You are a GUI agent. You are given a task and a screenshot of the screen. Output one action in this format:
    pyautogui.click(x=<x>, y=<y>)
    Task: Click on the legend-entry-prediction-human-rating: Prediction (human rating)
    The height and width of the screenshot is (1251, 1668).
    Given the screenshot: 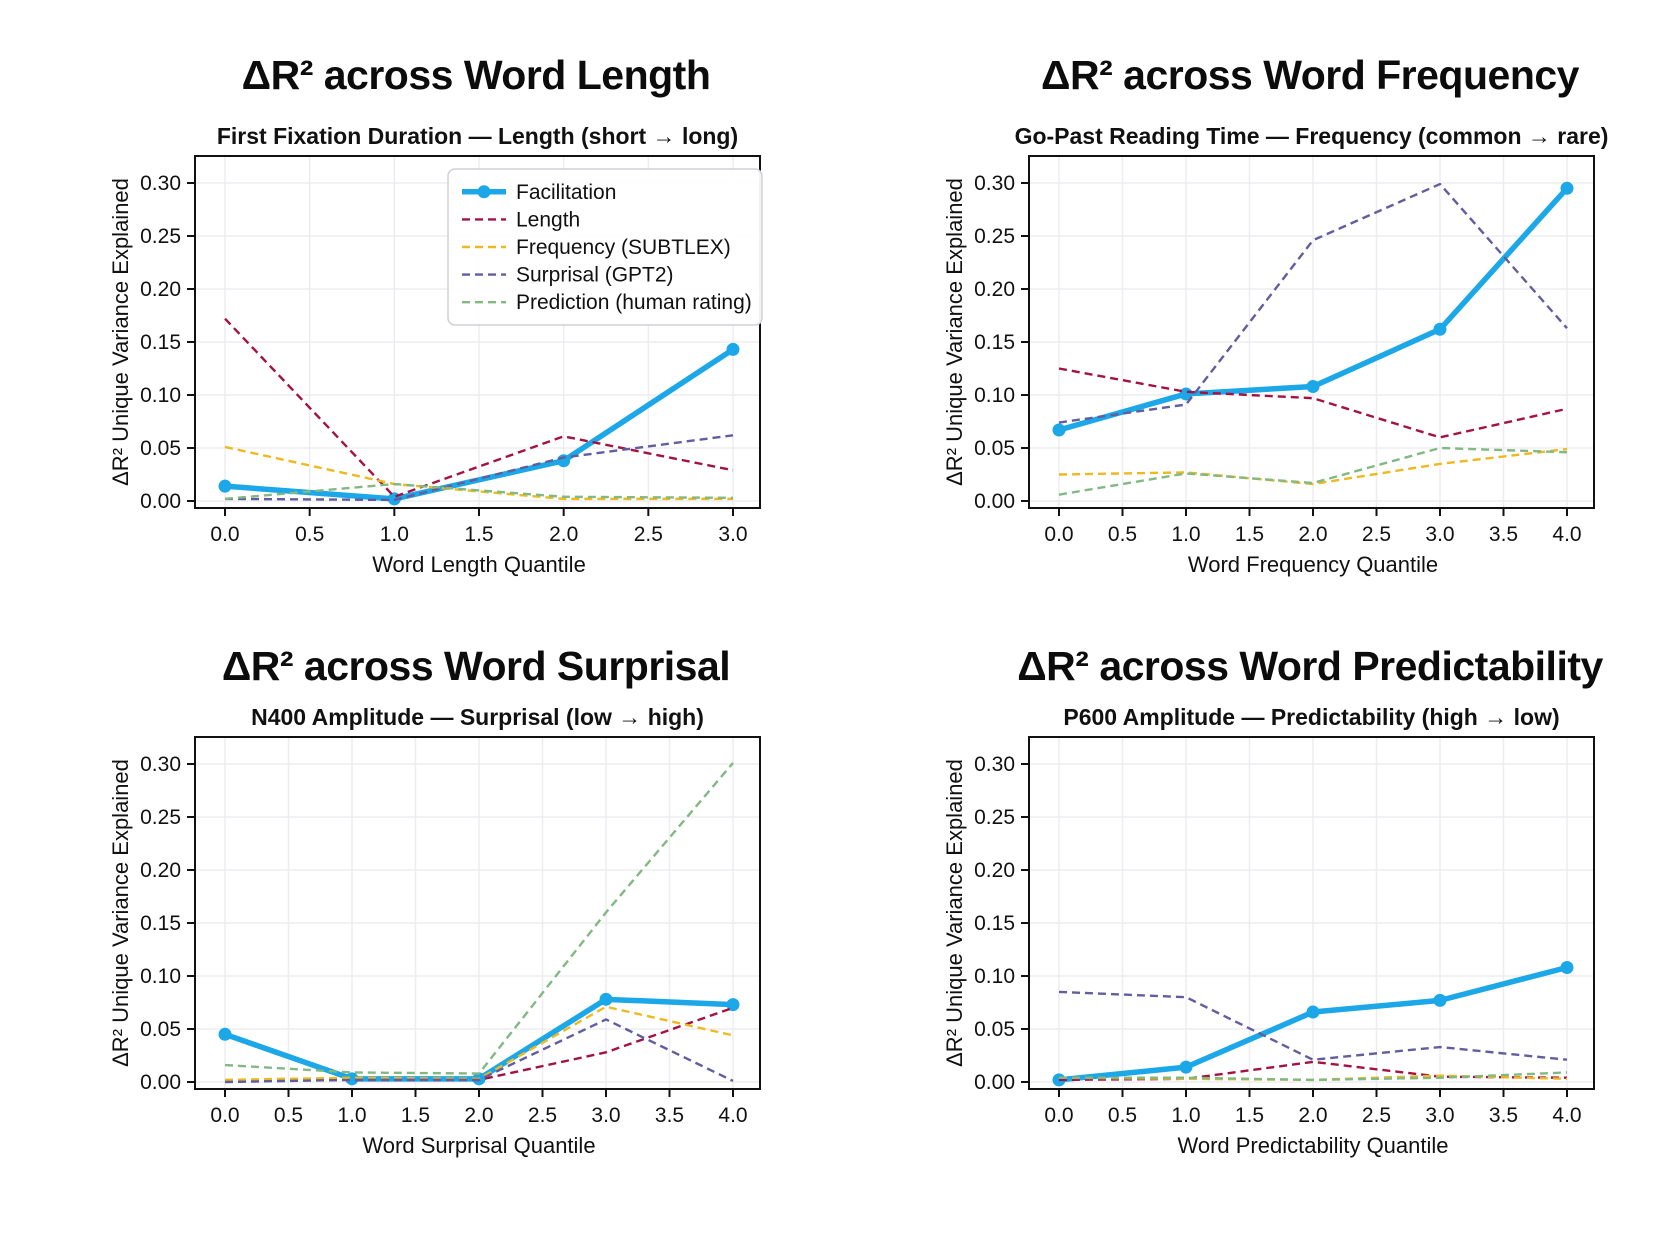 What is the action you would take?
    pyautogui.click(x=607, y=302)
    